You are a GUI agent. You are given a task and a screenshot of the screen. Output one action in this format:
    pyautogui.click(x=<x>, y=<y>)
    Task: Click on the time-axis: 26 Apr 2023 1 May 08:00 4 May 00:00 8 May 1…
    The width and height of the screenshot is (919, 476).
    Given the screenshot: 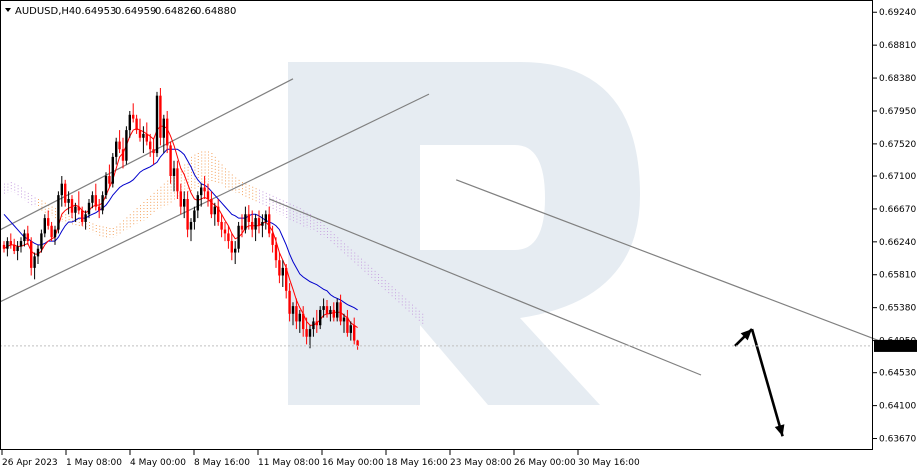 What is the action you would take?
    pyautogui.click(x=320, y=459)
    